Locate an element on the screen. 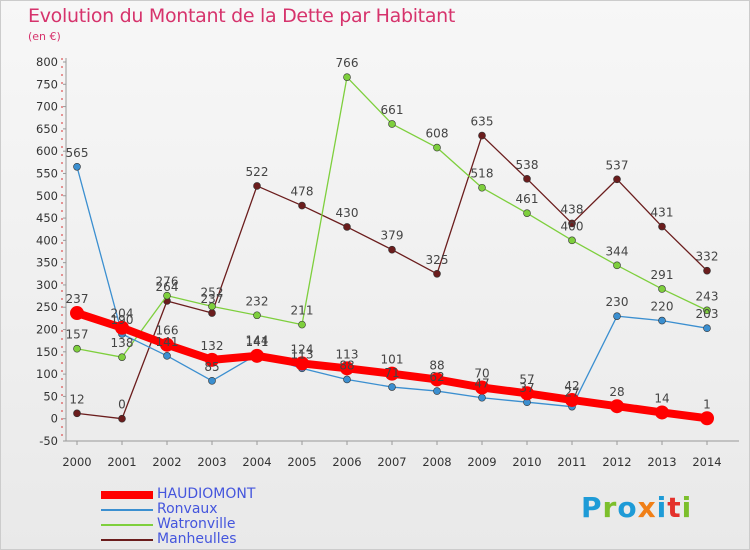  data-label: 113 is located at coordinates (302, 354).